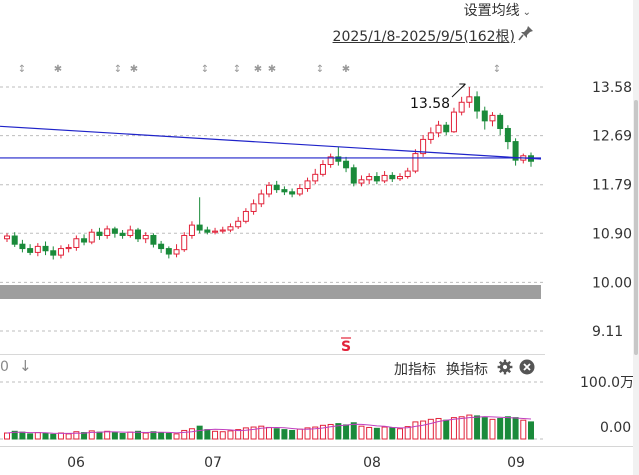 Image resolution: width=639 pixels, height=475 pixels. I want to click on add-indicator-button: 加指标, so click(415, 370).